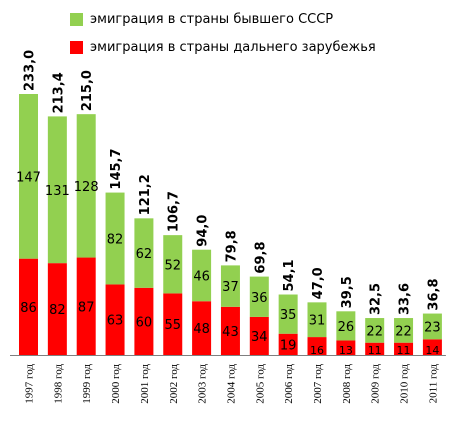 The width and height of the screenshot is (450, 425). I want to click on total-label-0: 233,0, so click(30, 70).